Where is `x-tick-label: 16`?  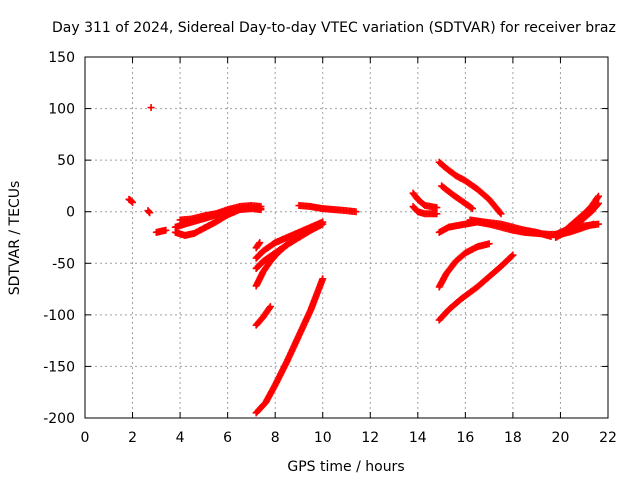 x-tick-label: 16 is located at coordinates (465, 438).